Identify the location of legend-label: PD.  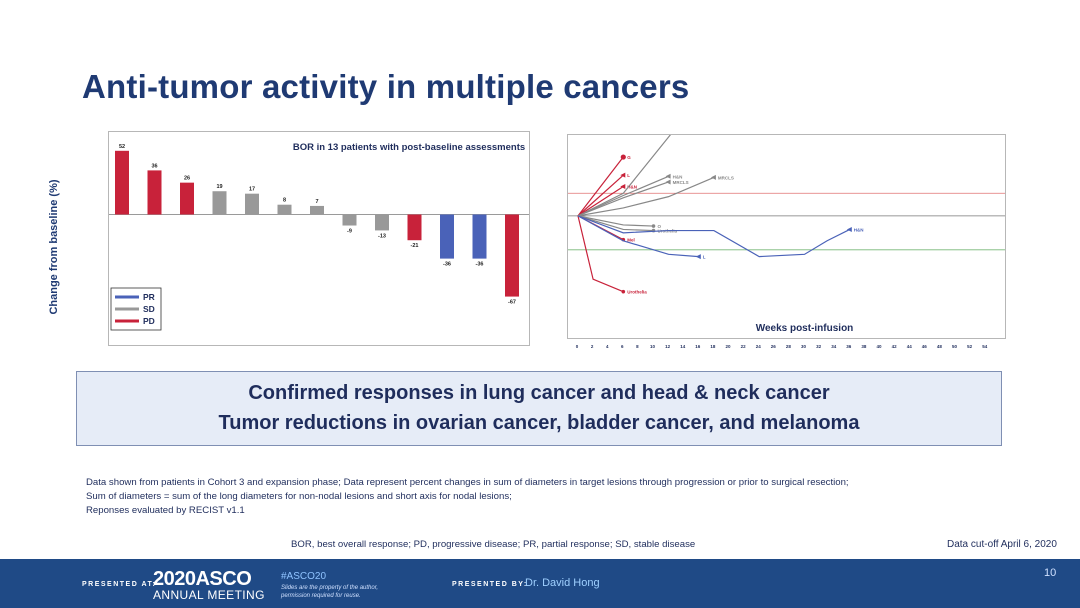
(149, 321).